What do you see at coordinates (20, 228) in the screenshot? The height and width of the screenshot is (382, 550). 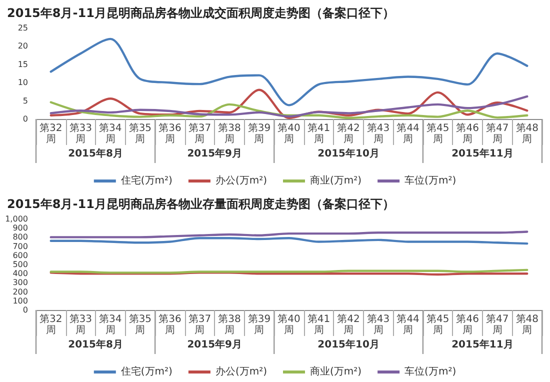 I see `y-tick-label: 900` at bounding box center [20, 228].